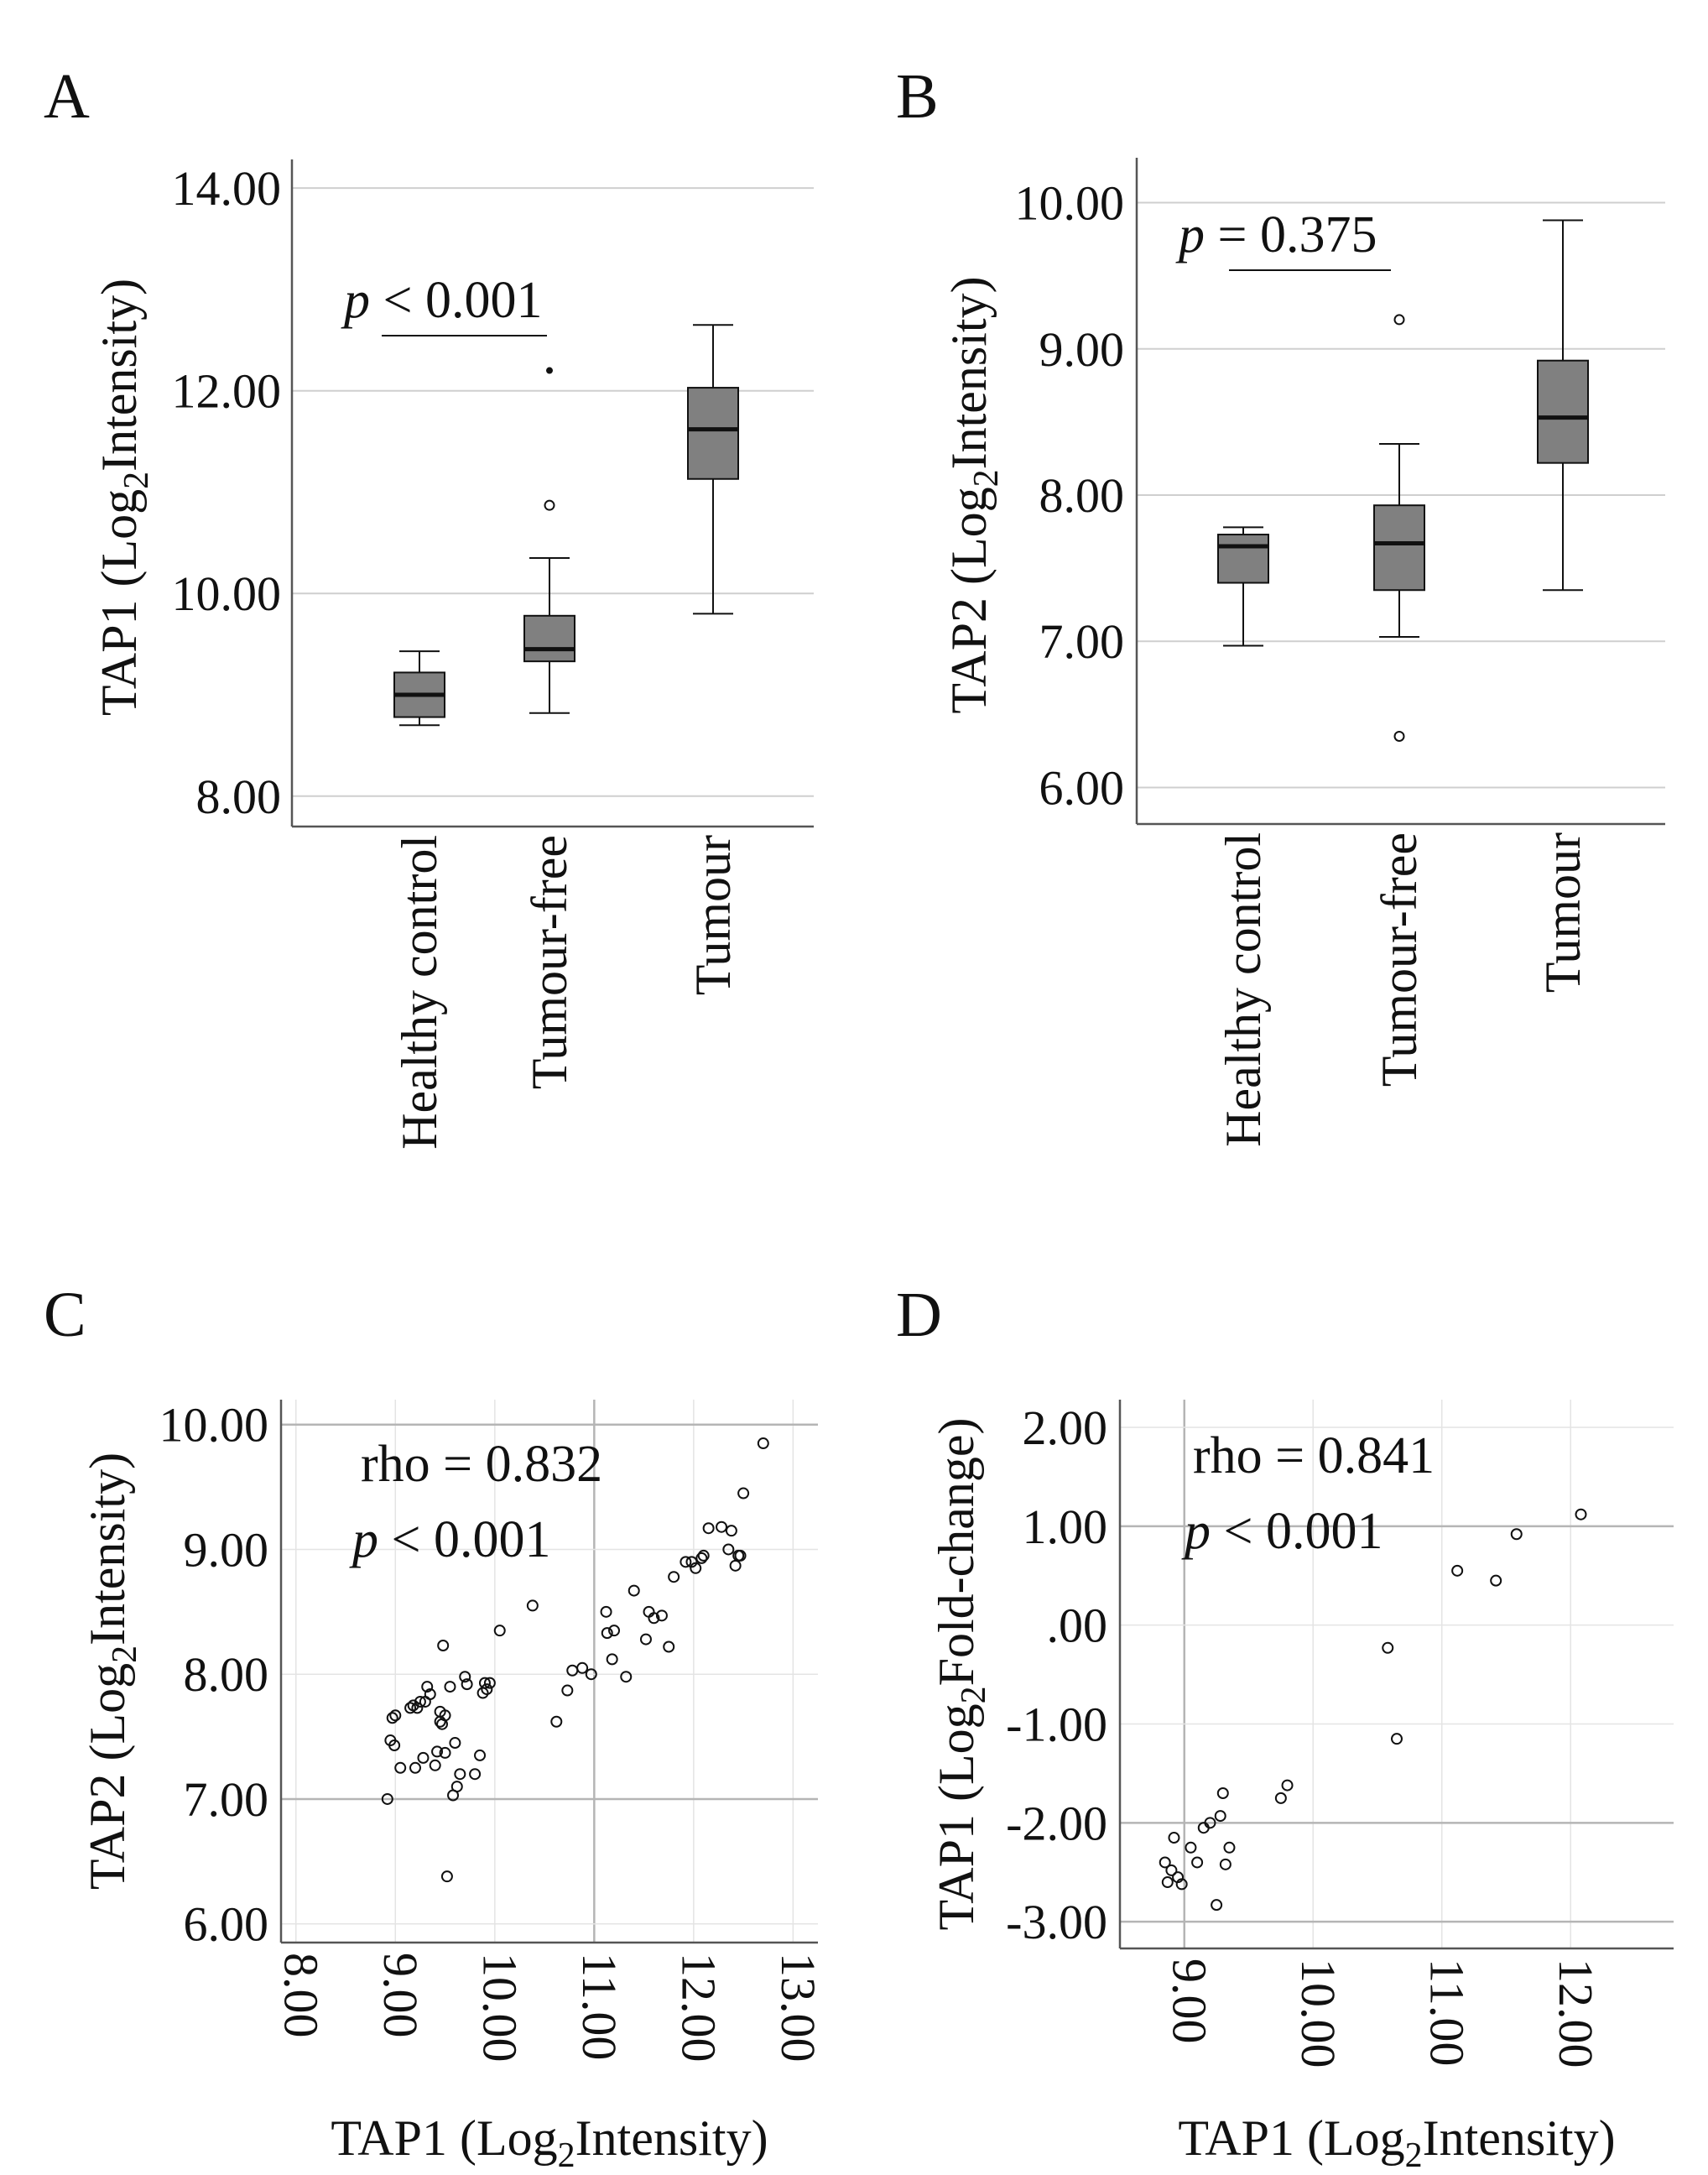  I want to click on panel-d-letter: D, so click(919, 1315).